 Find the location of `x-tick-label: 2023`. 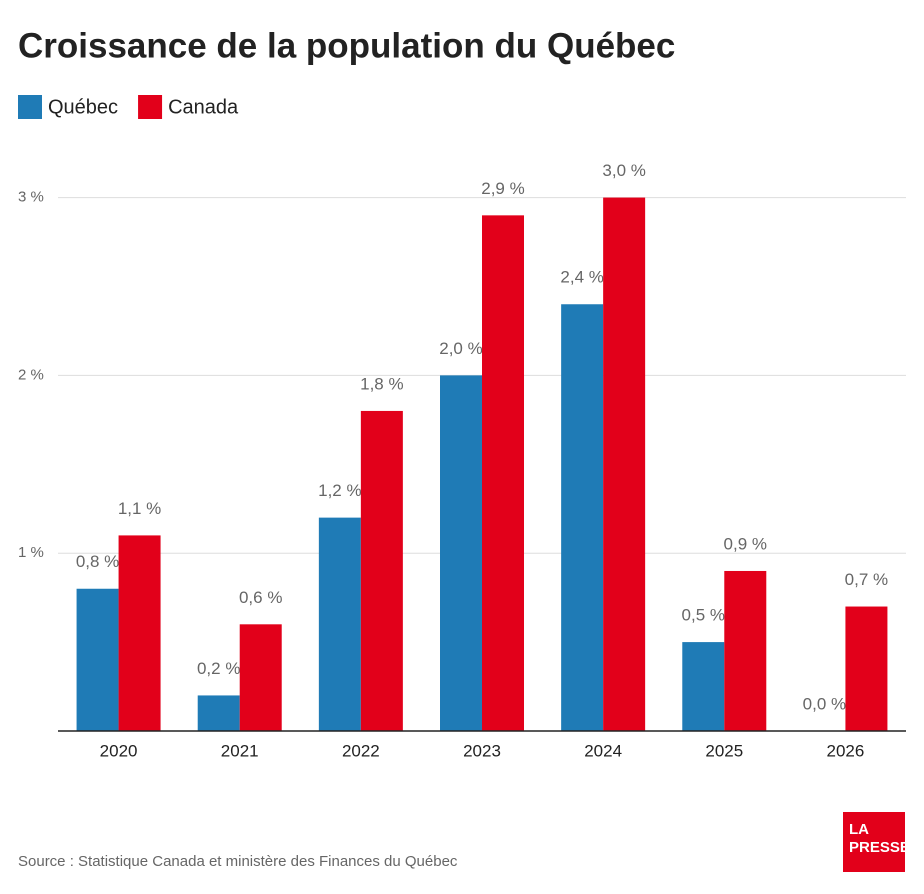

x-tick-label: 2023 is located at coordinates (482, 750).